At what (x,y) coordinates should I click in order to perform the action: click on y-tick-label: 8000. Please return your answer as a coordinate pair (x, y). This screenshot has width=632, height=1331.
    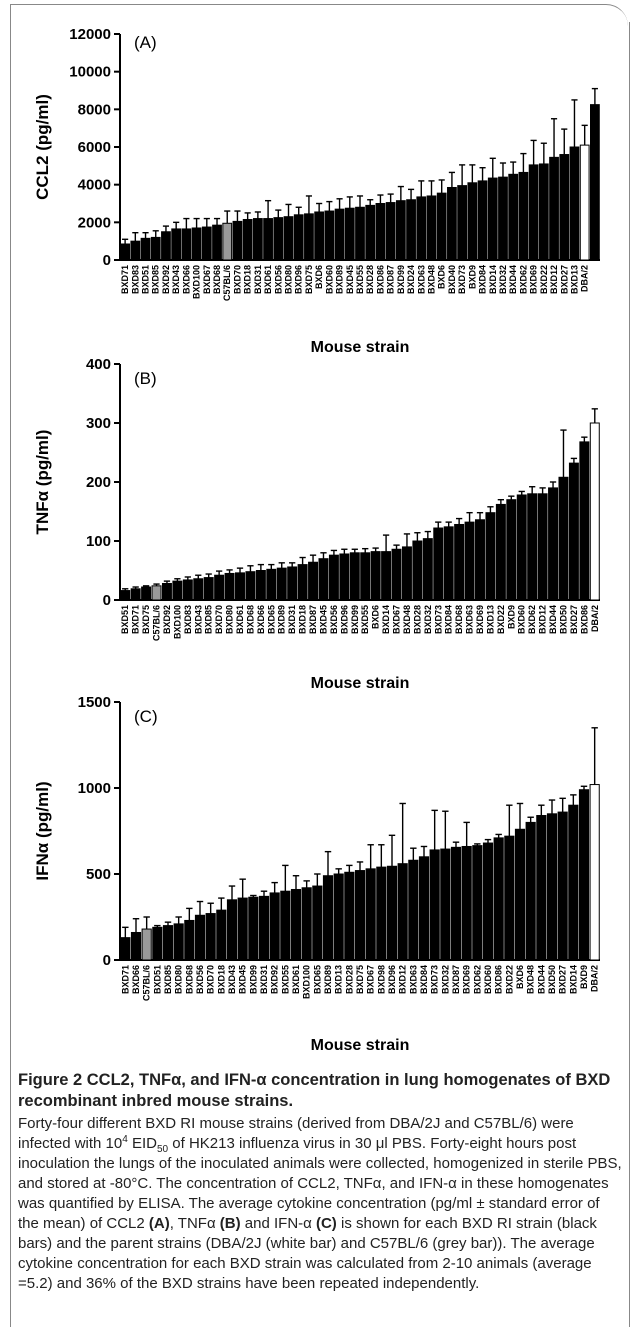
    Looking at the image, I should click on (94, 109).